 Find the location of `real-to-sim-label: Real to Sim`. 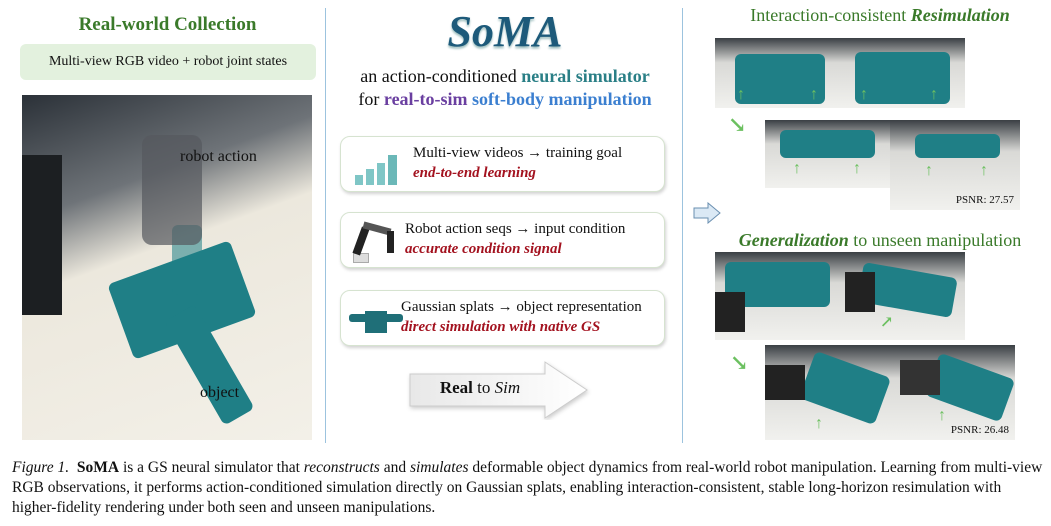

real-to-sim-label: Real to Sim is located at coordinates (480, 388).